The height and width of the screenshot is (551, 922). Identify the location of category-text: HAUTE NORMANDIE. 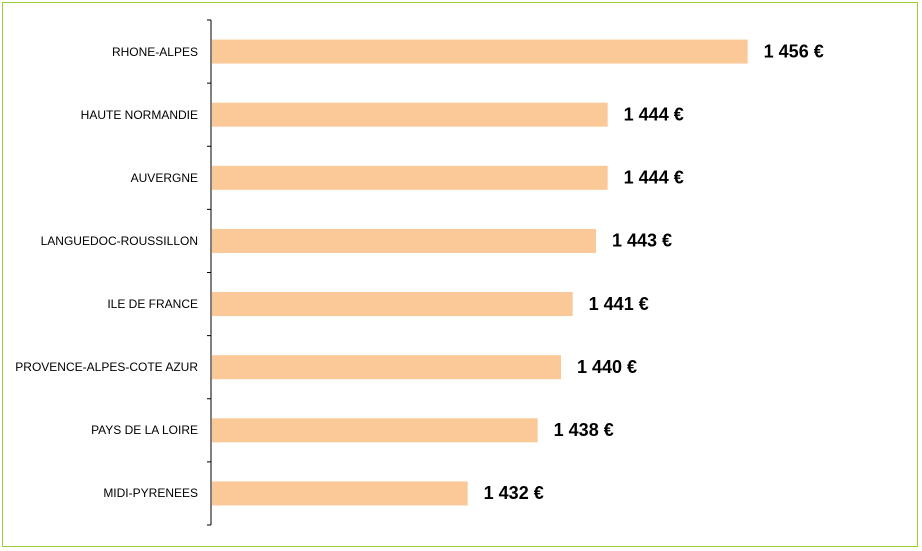
(139, 114).